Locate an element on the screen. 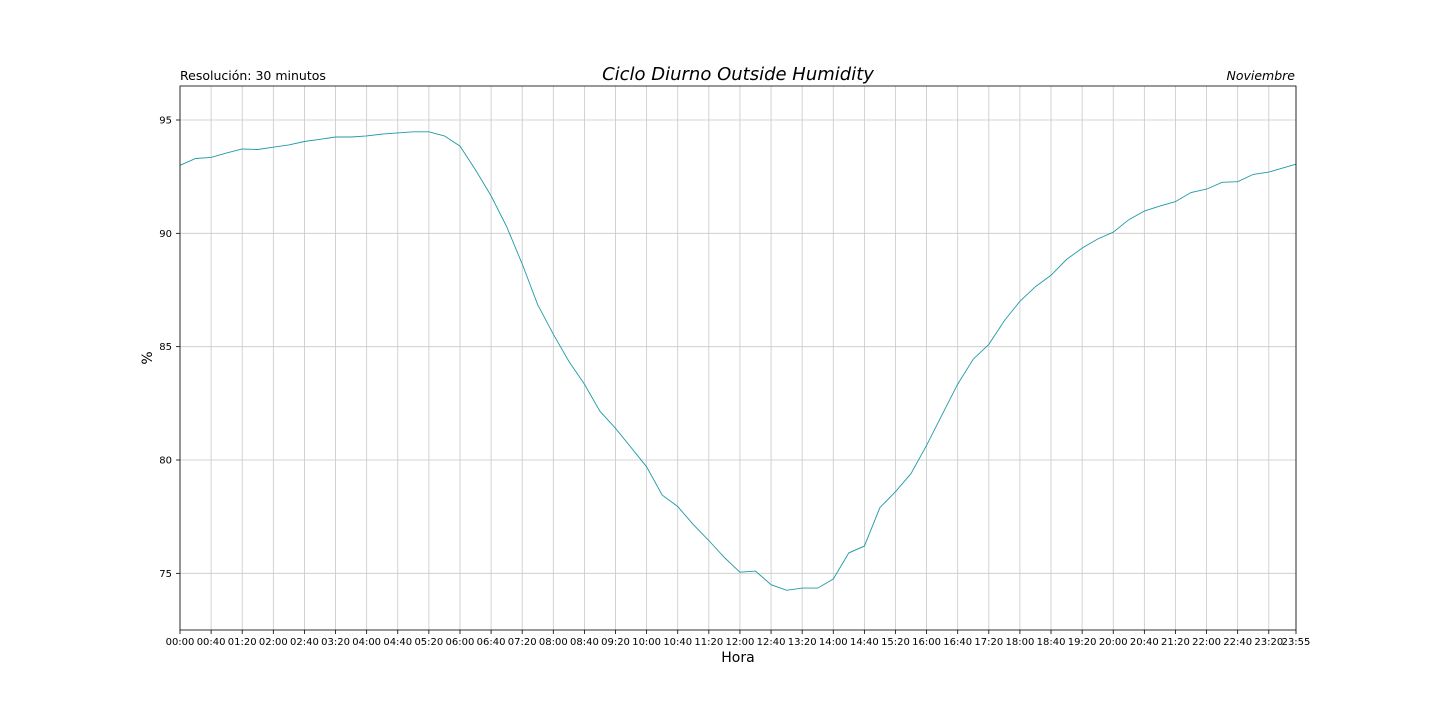  x-tick-label: 13:20 is located at coordinates (802, 642).